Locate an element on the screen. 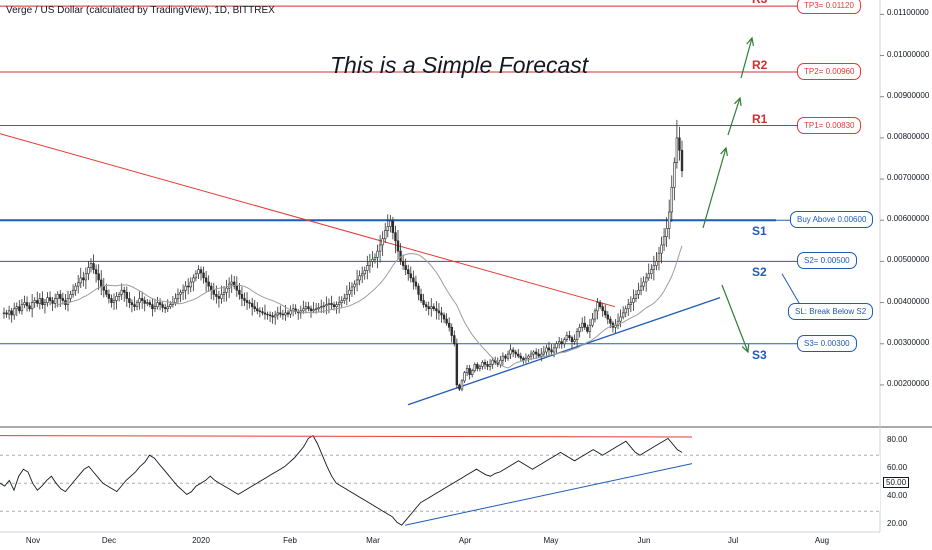 The image size is (932, 550). price-tick-label: 0.01000000 is located at coordinates (908, 54).